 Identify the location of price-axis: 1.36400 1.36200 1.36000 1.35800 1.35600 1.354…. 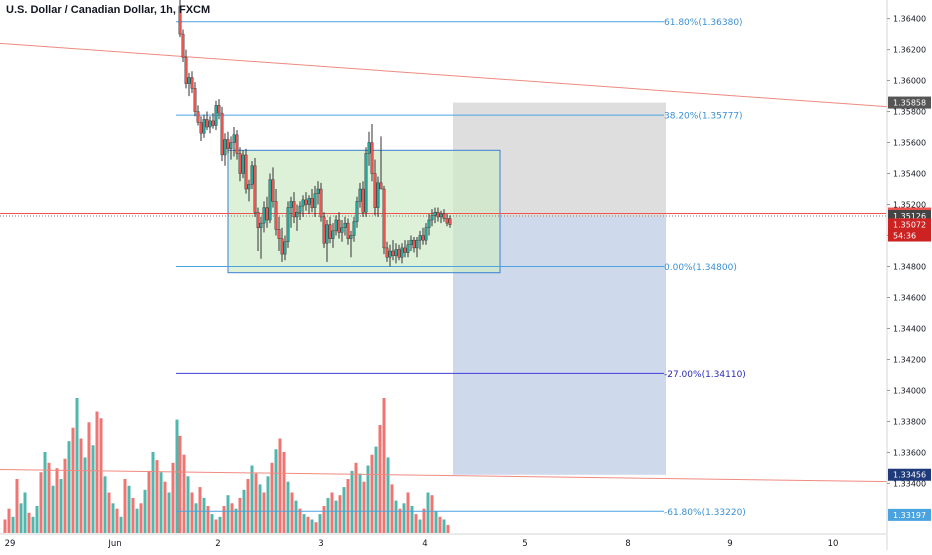
(909, 275).